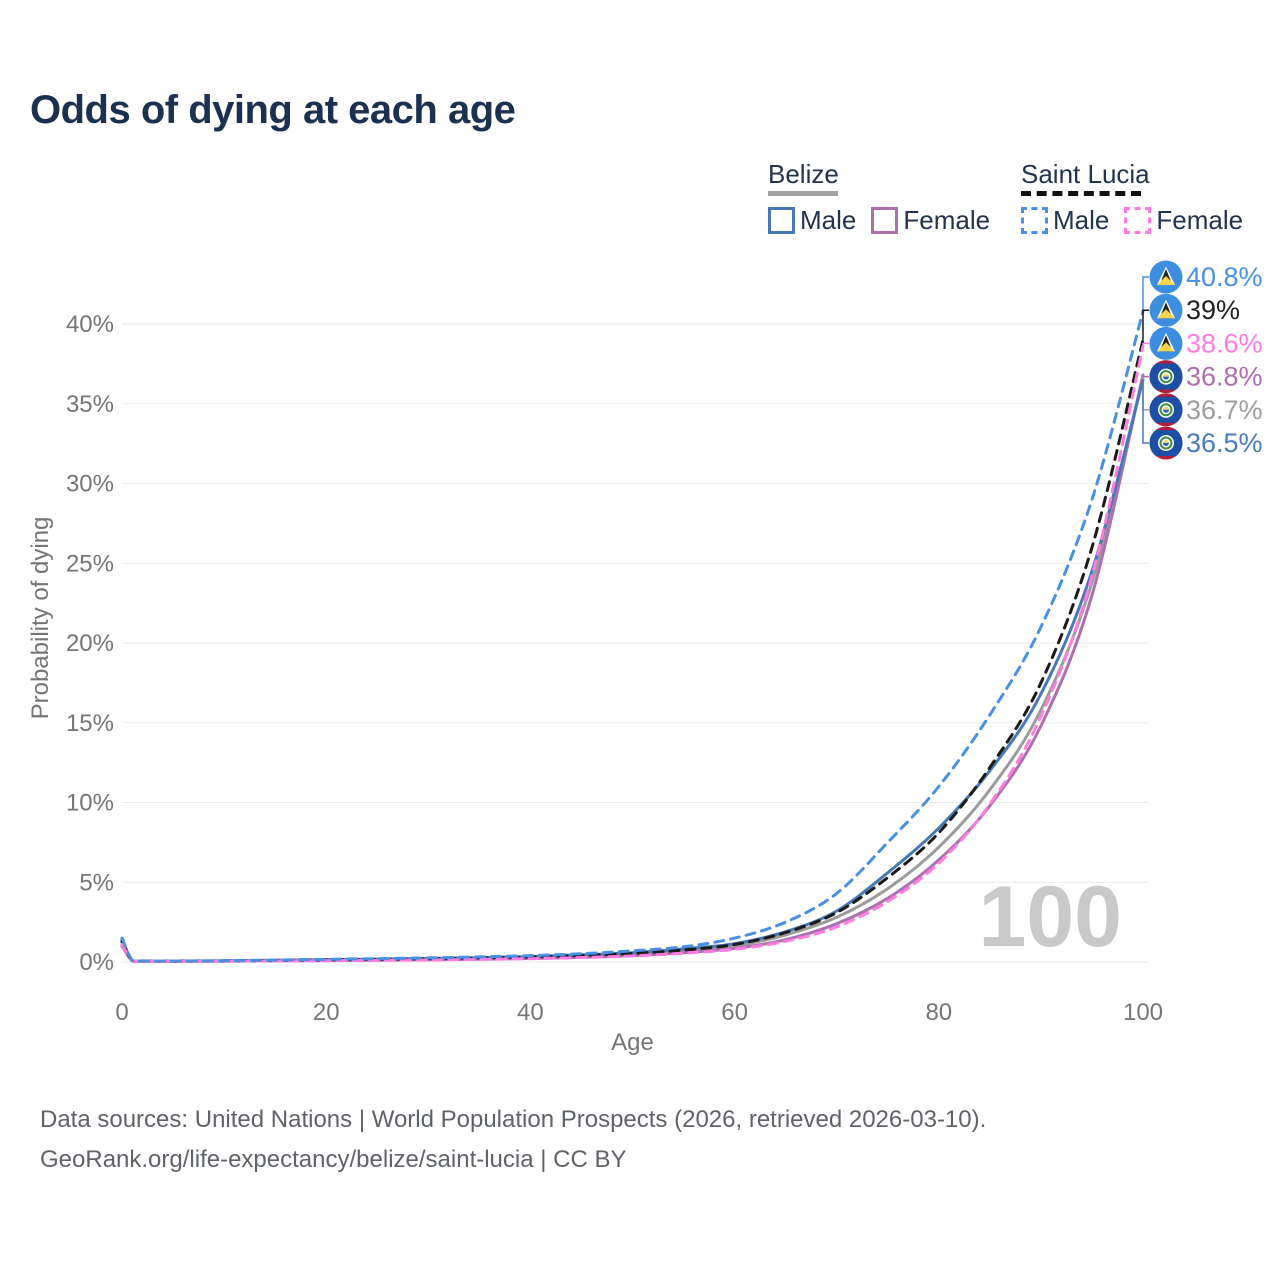 The image size is (1280, 1280). I want to click on x-tick-label: 100, so click(1143, 1012).